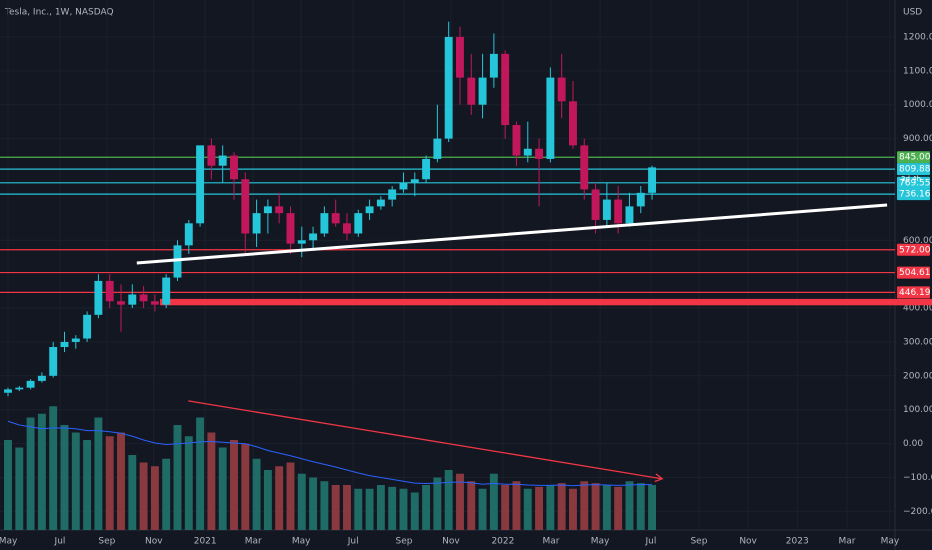 This screenshot has height=550, width=932. Describe the element at coordinates (917, 410) in the screenshot. I see `y-tick-label: 100.00` at that location.